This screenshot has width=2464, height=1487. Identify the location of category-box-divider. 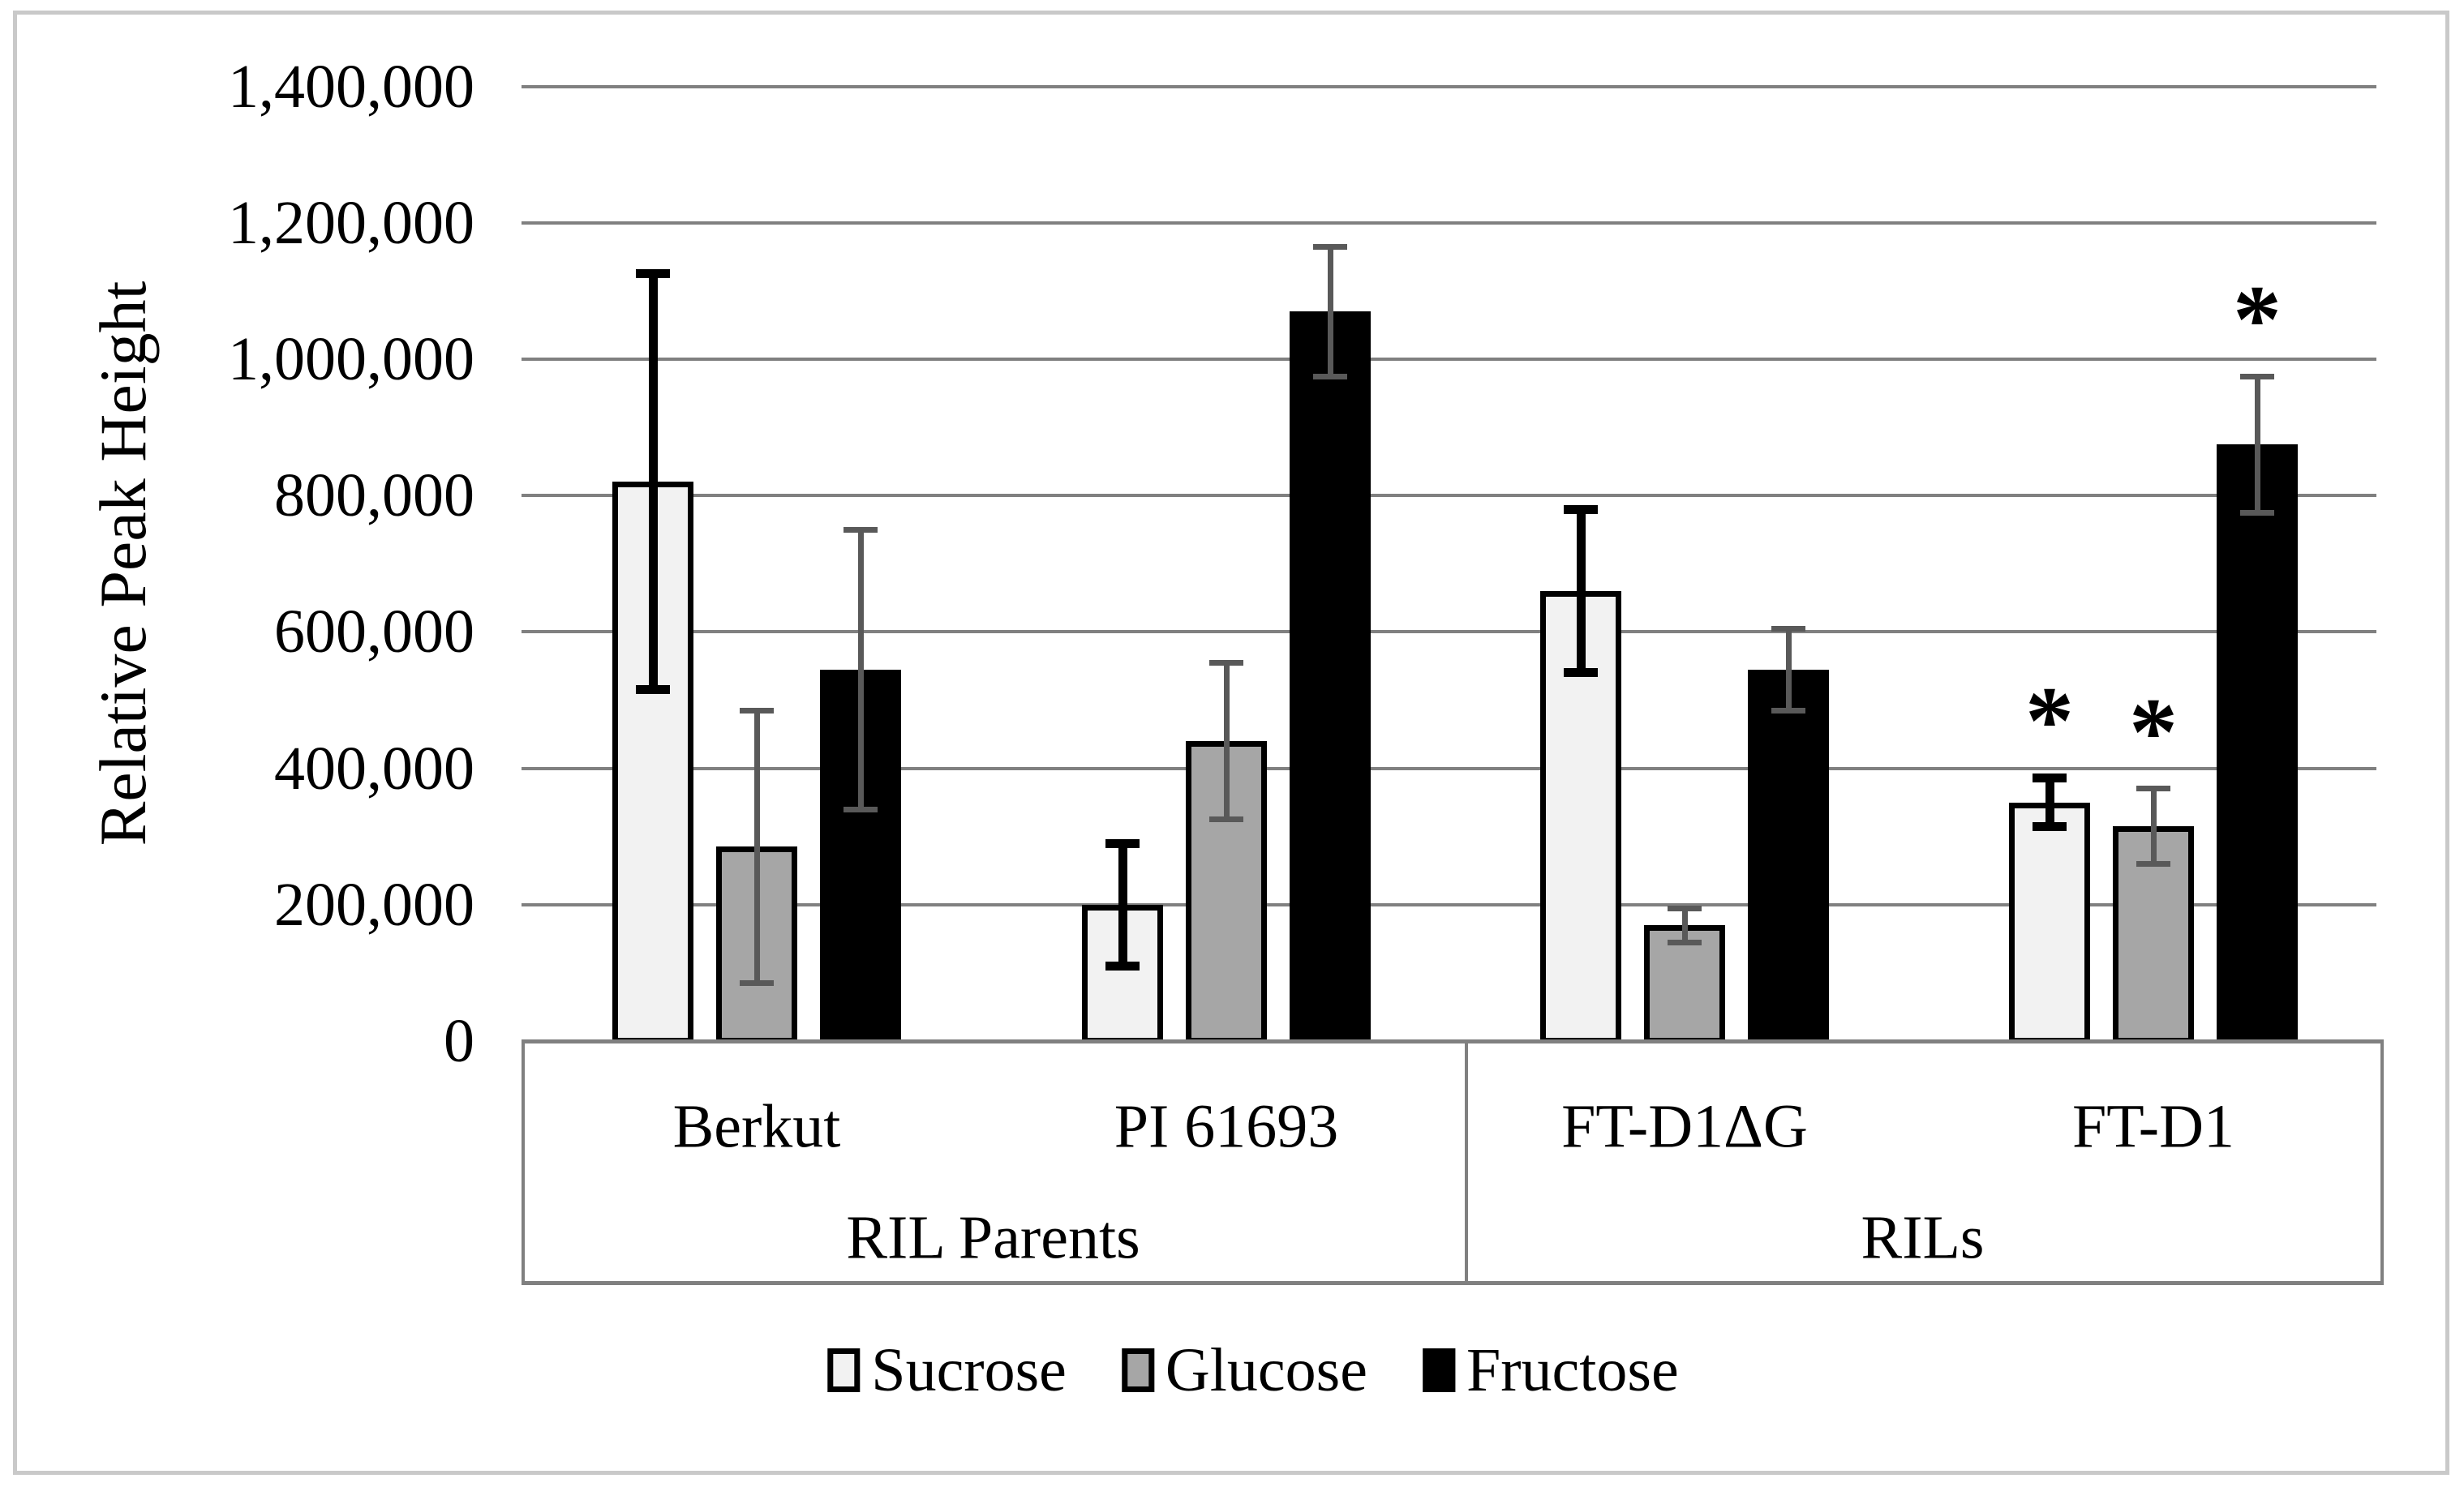
(1466, 1161).